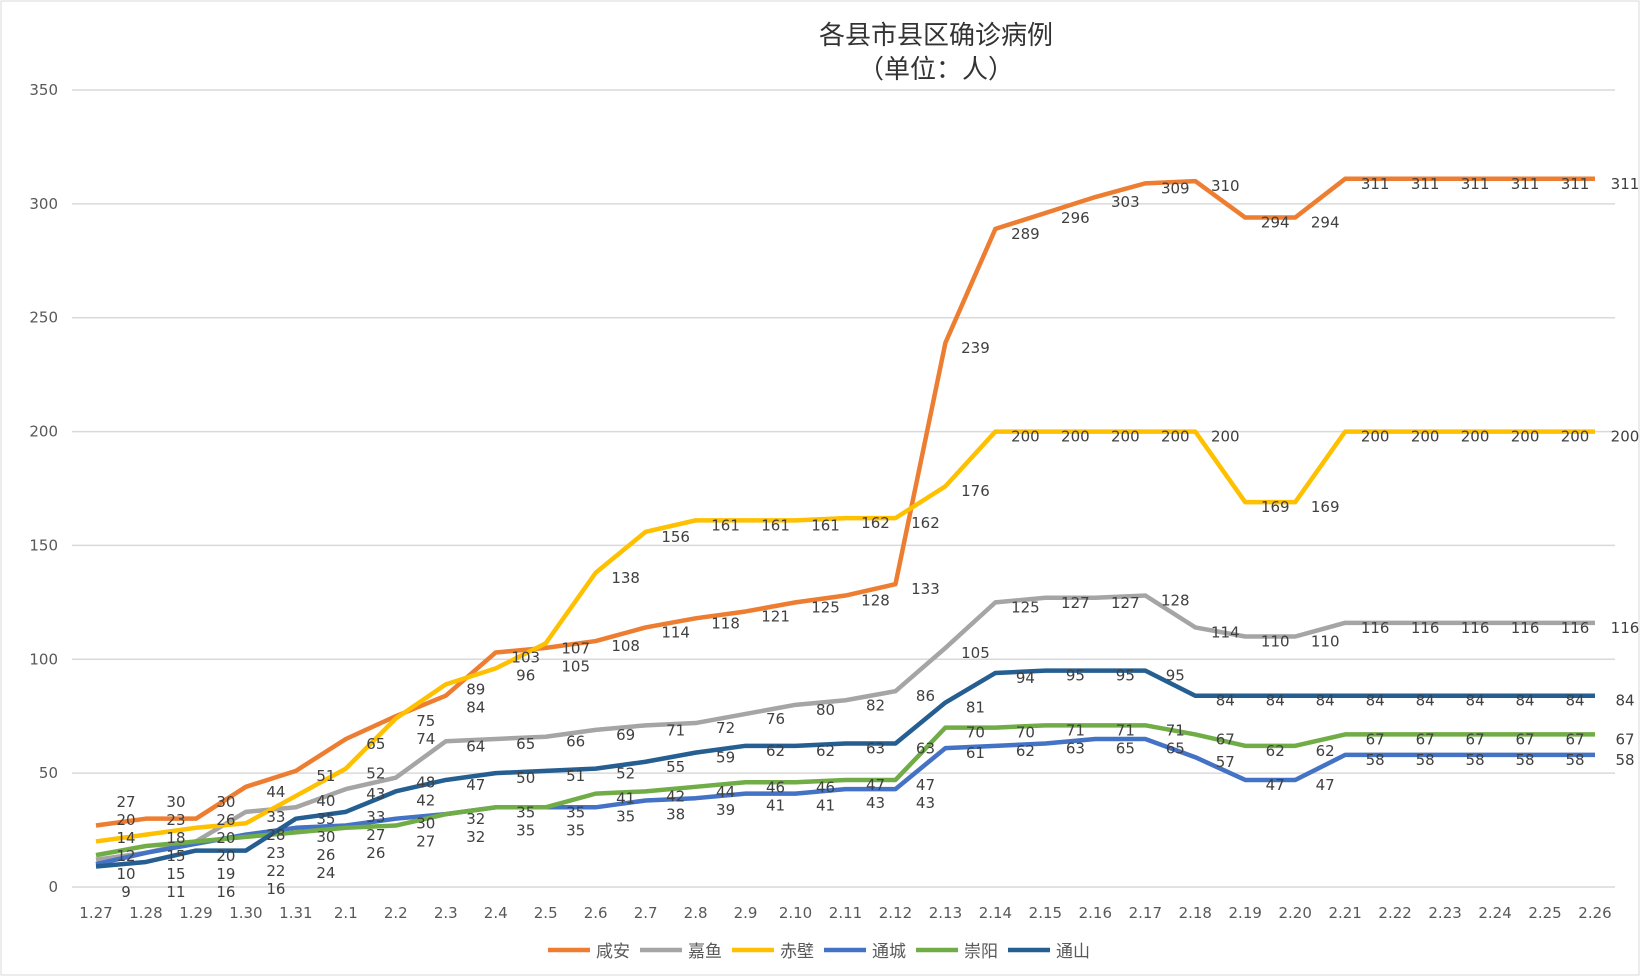 The image size is (1640, 976). I want to click on data-label-嘉鱼: 20, so click(225, 838).